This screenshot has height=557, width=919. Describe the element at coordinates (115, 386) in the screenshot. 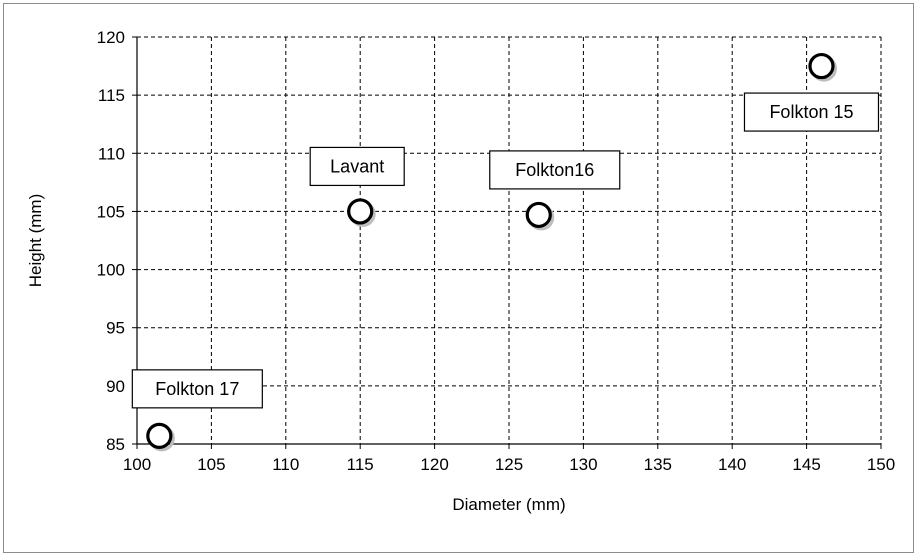

I see `y-tick-label: 90` at that location.